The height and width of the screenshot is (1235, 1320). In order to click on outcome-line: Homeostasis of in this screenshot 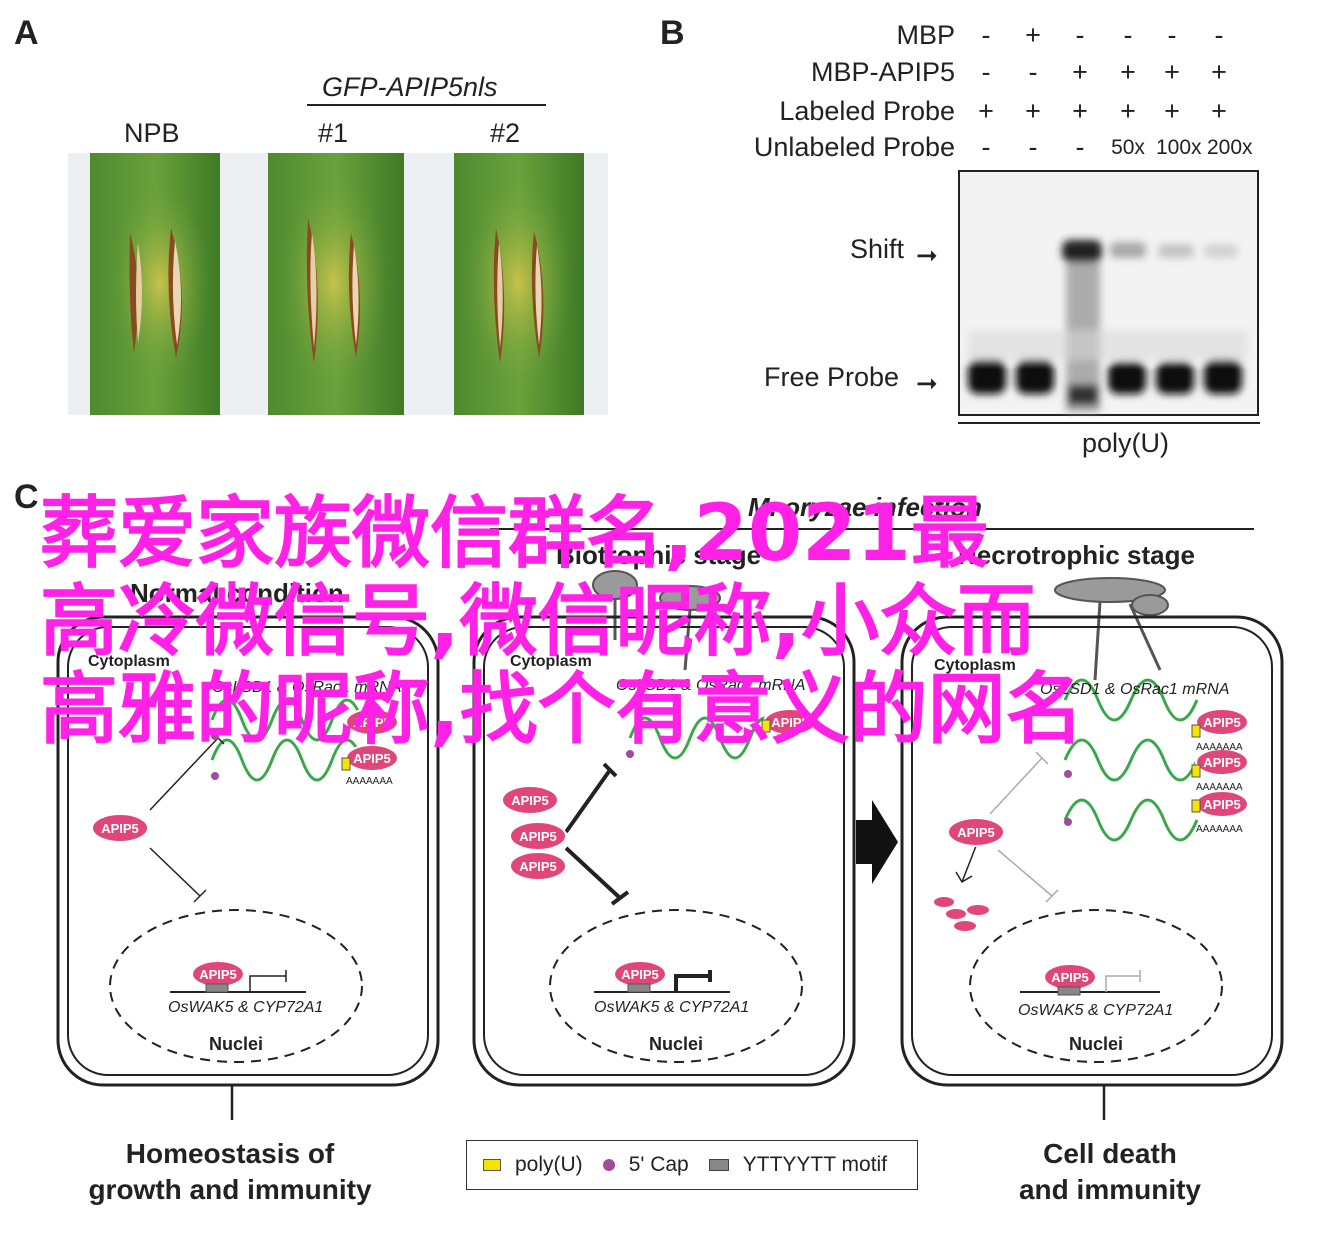, I will do `click(230, 1153)`.